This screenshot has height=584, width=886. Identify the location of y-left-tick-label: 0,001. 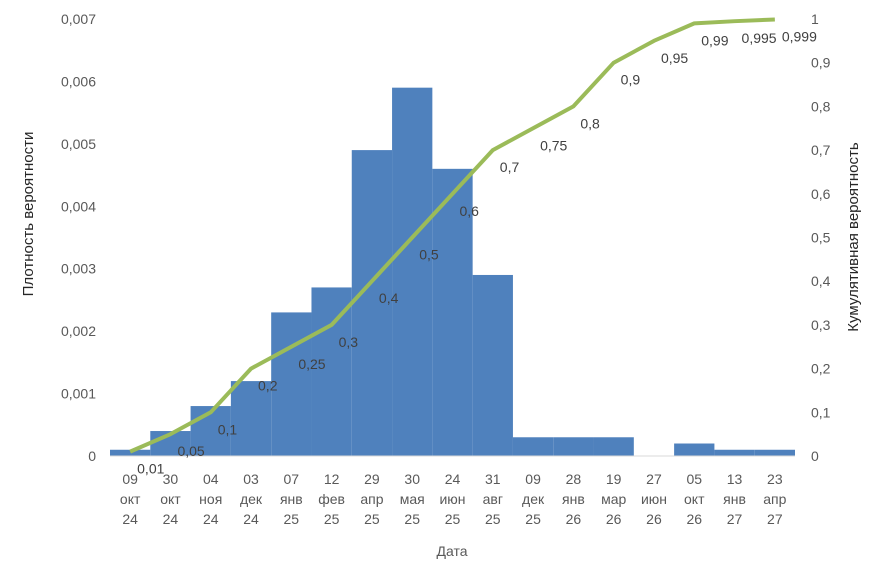
(78, 394).